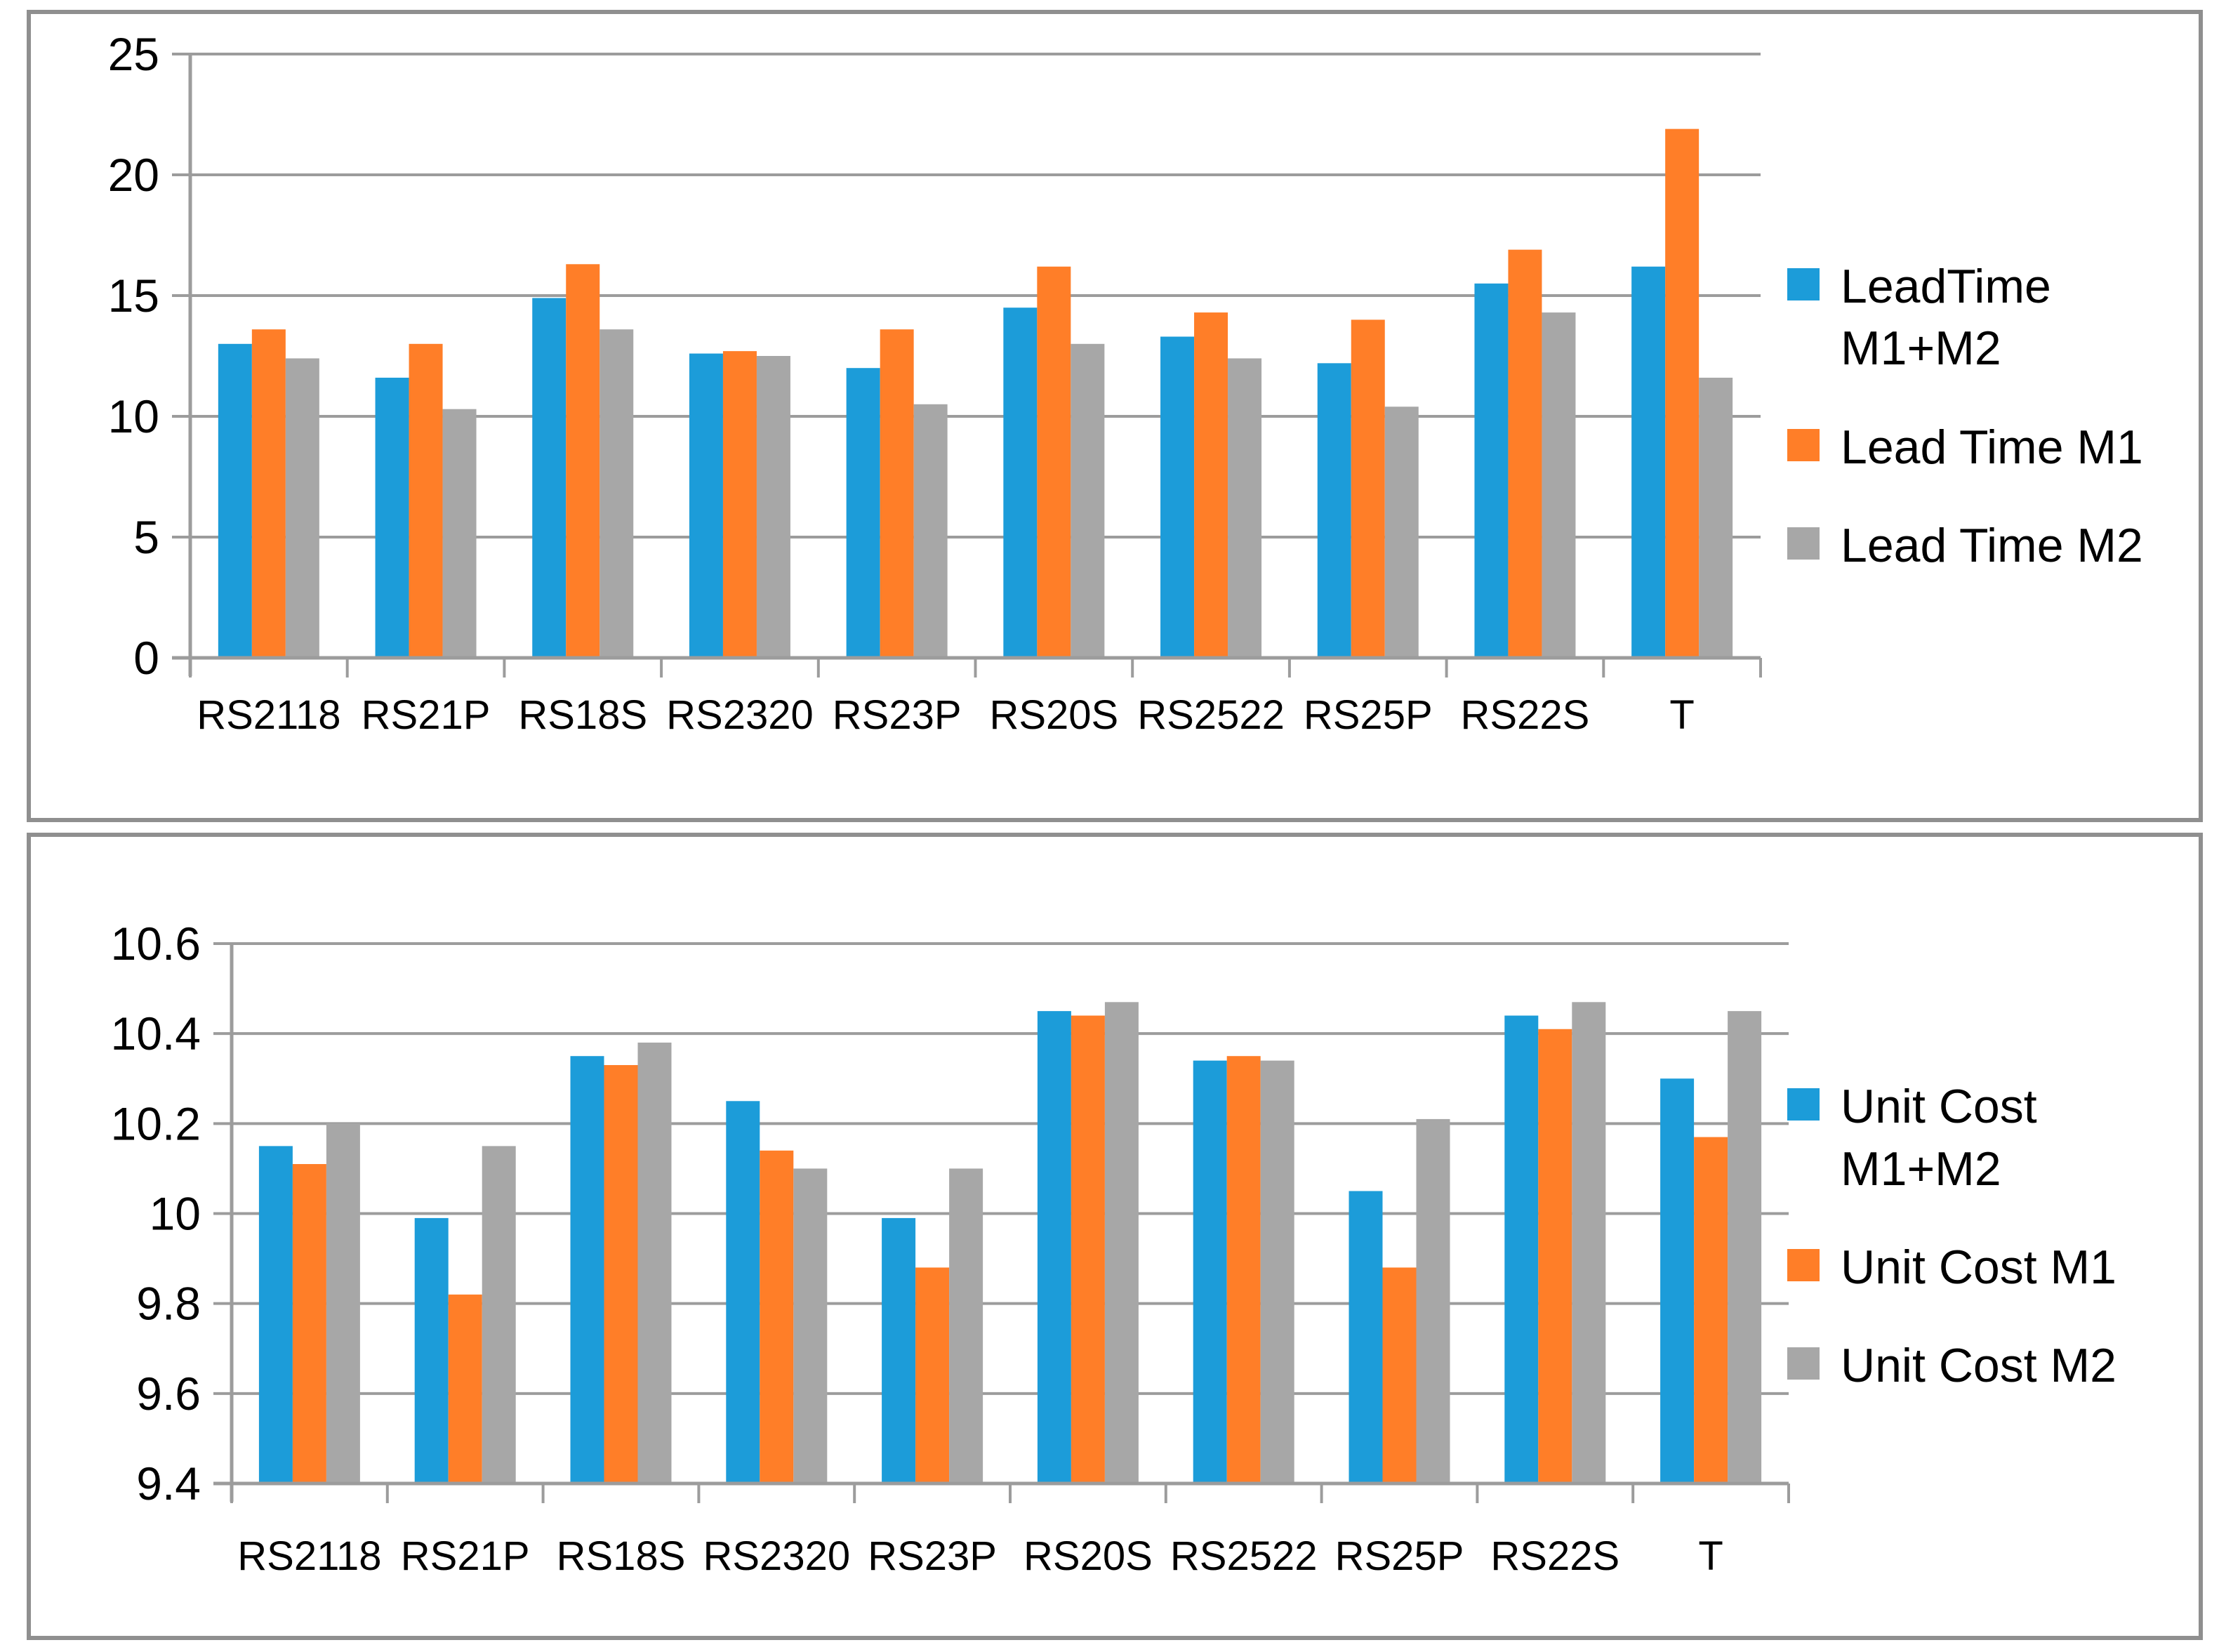 The height and width of the screenshot is (1652, 2226). I want to click on bar-rs22s-unit-cost-m1, so click(1555, 1256).